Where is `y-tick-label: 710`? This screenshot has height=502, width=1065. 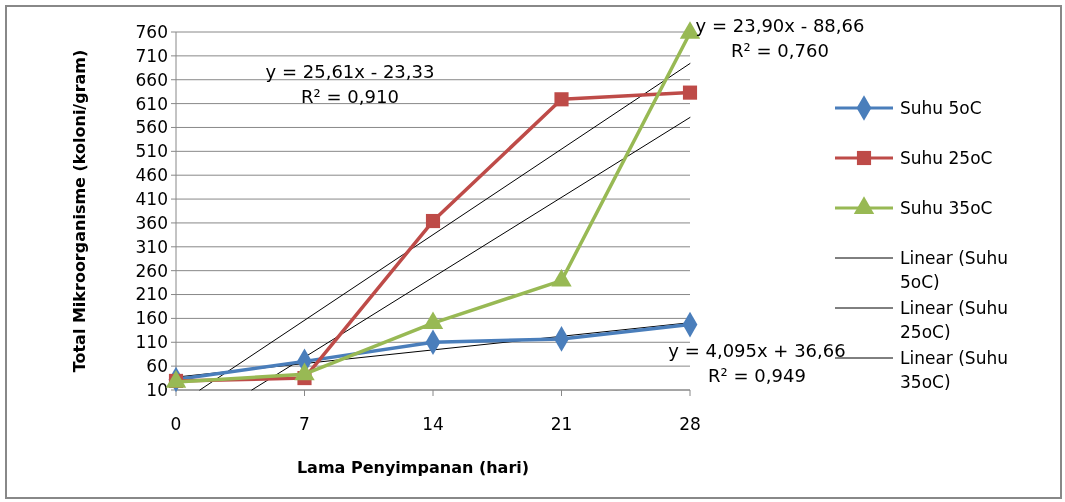 y-tick-label: 710 is located at coordinates (151, 55).